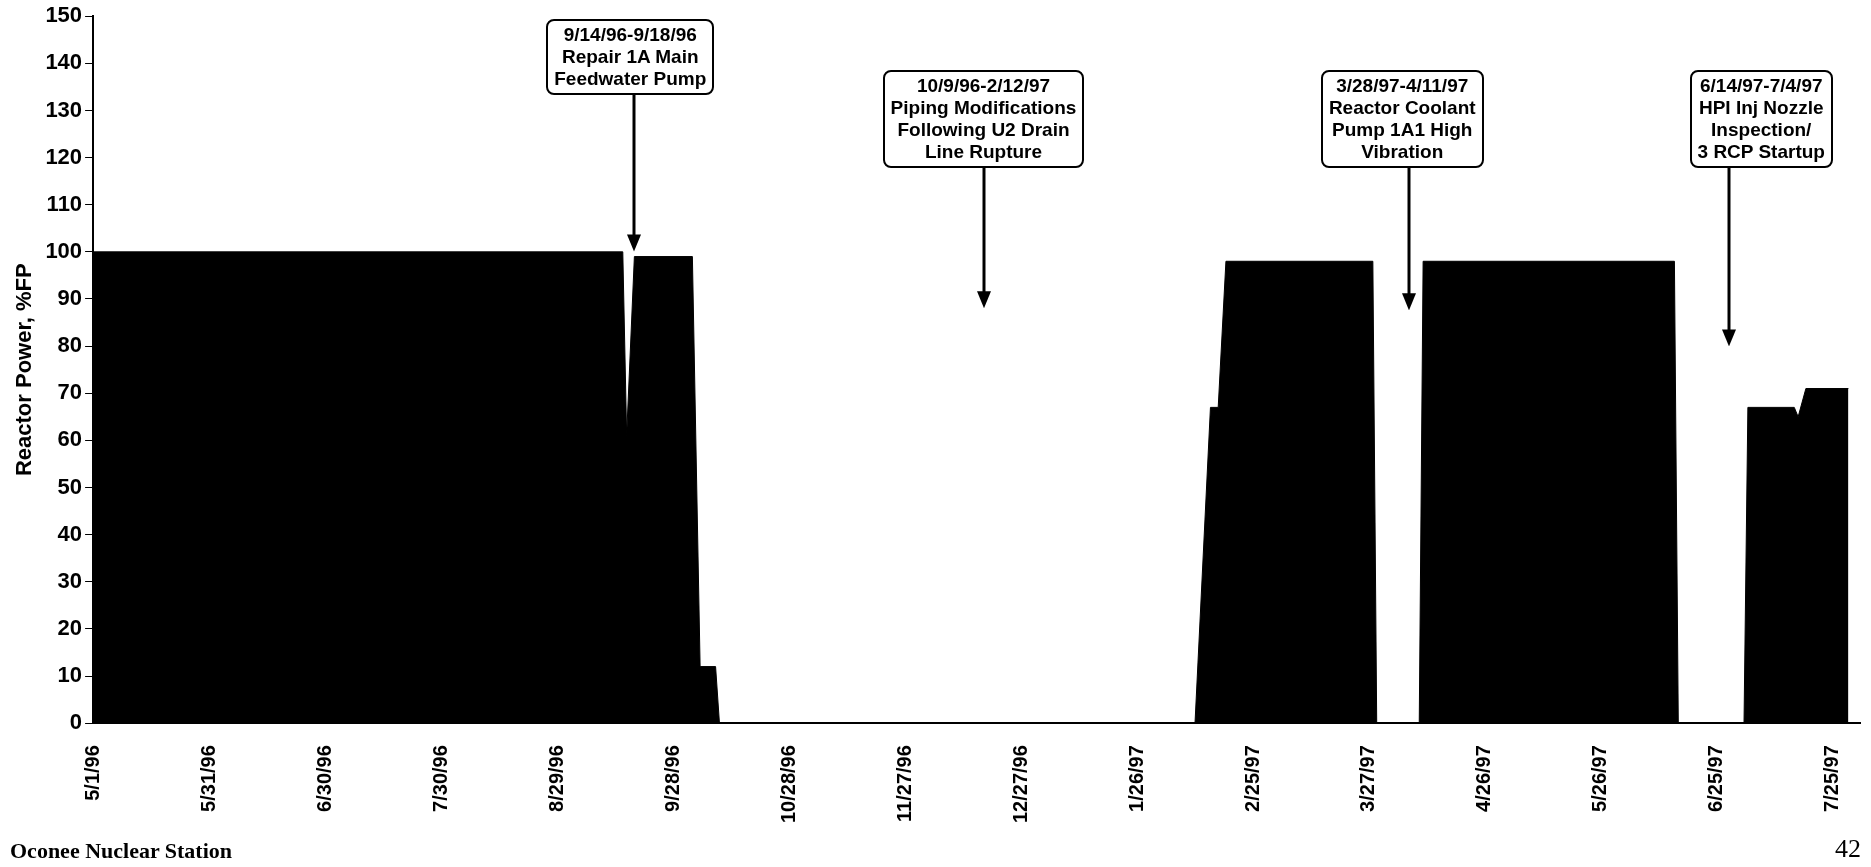 The width and height of the screenshot is (1871, 867). Describe the element at coordinates (70, 439) in the screenshot. I see `y-tick-label: 60` at that location.